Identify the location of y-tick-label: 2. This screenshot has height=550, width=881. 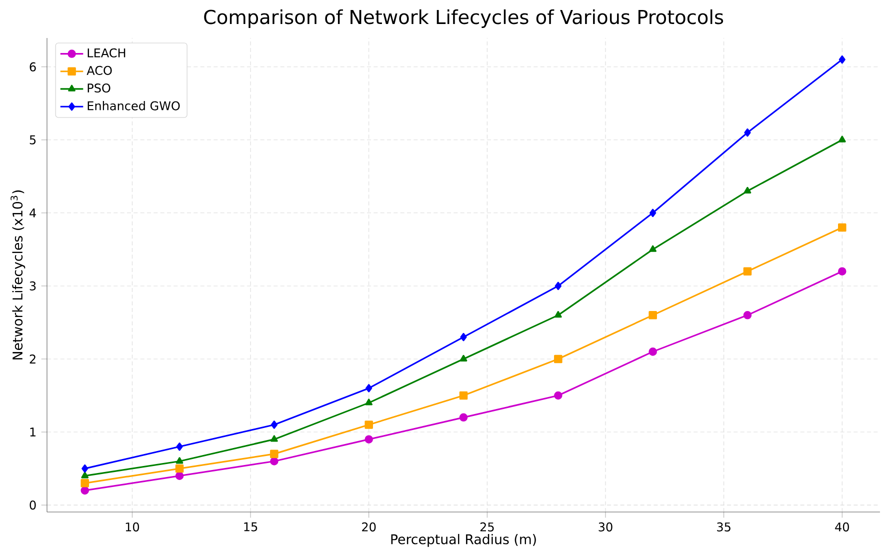
(33, 359).